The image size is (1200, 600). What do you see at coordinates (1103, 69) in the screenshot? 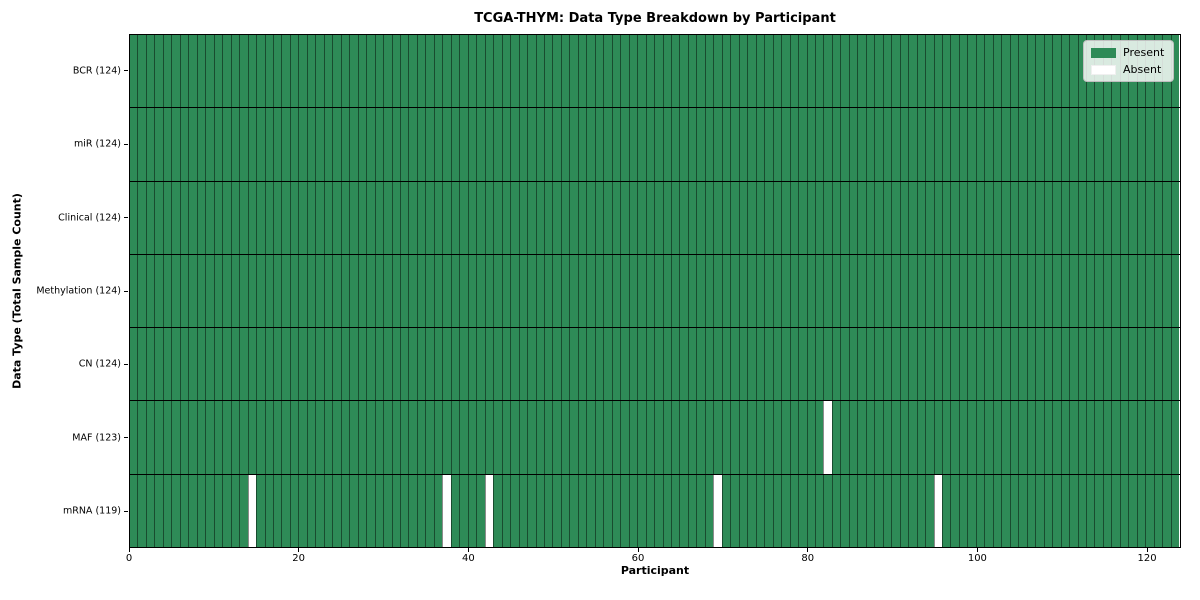
I see `legend-absent-swatch-icon` at bounding box center [1103, 69].